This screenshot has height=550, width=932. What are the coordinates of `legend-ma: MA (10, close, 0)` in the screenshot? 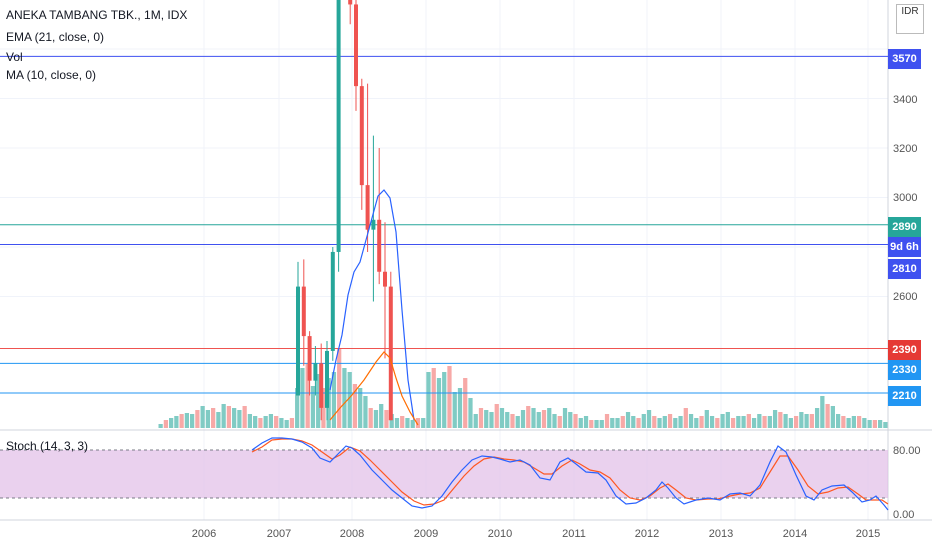 It's located at (51, 75).